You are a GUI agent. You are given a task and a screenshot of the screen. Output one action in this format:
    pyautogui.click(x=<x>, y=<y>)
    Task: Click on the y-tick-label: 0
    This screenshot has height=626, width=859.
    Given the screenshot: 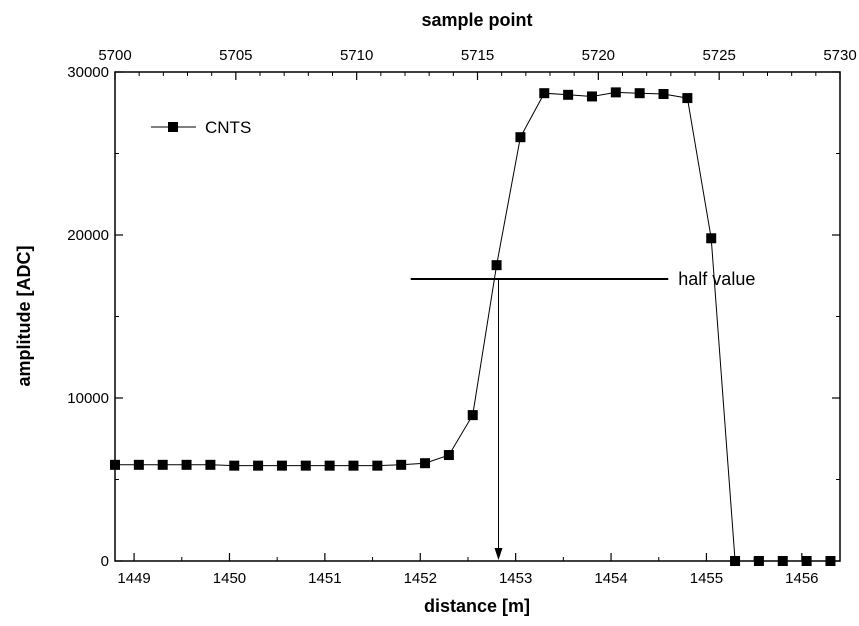 What is the action you would take?
    pyautogui.click(x=105, y=561)
    